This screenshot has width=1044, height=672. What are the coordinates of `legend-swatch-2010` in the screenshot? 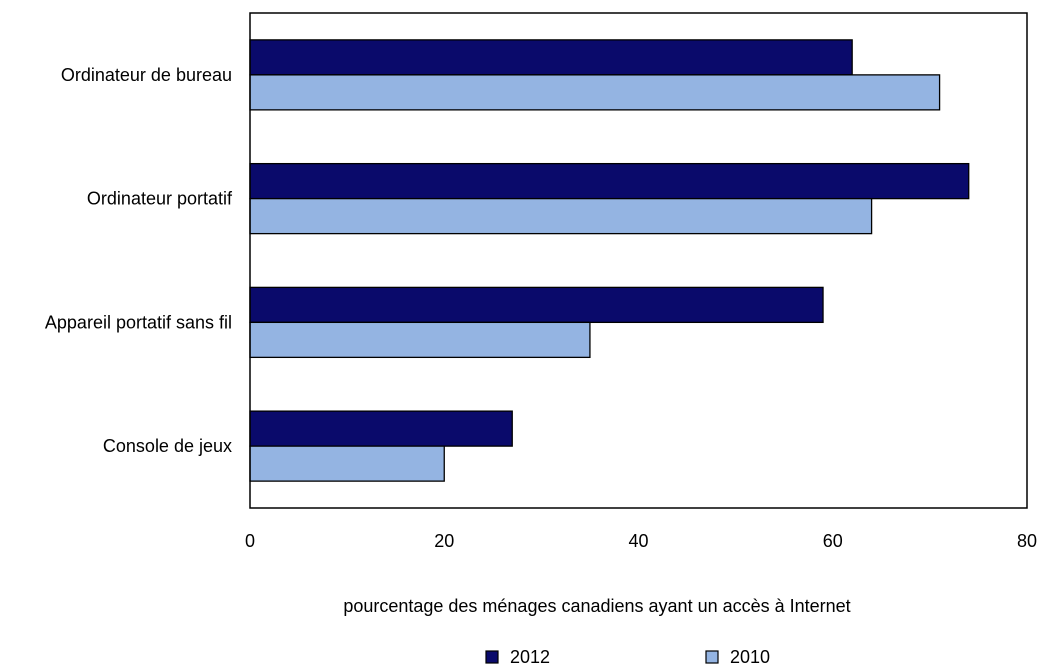 It's located at (712, 657).